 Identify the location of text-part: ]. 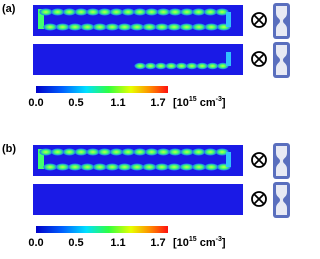
(224, 103).